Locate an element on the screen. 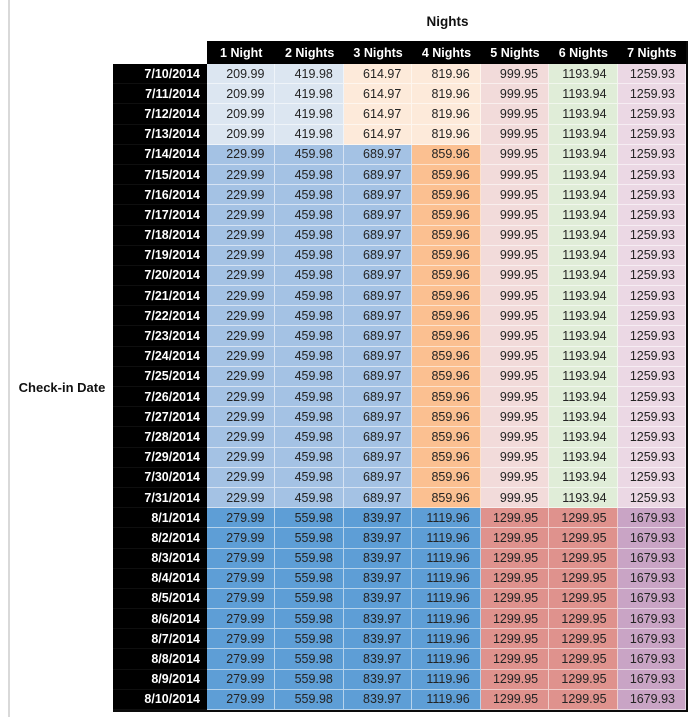 This screenshot has height=717, width=688. row-header-date: 7/11/2014 is located at coordinates (160, 94).